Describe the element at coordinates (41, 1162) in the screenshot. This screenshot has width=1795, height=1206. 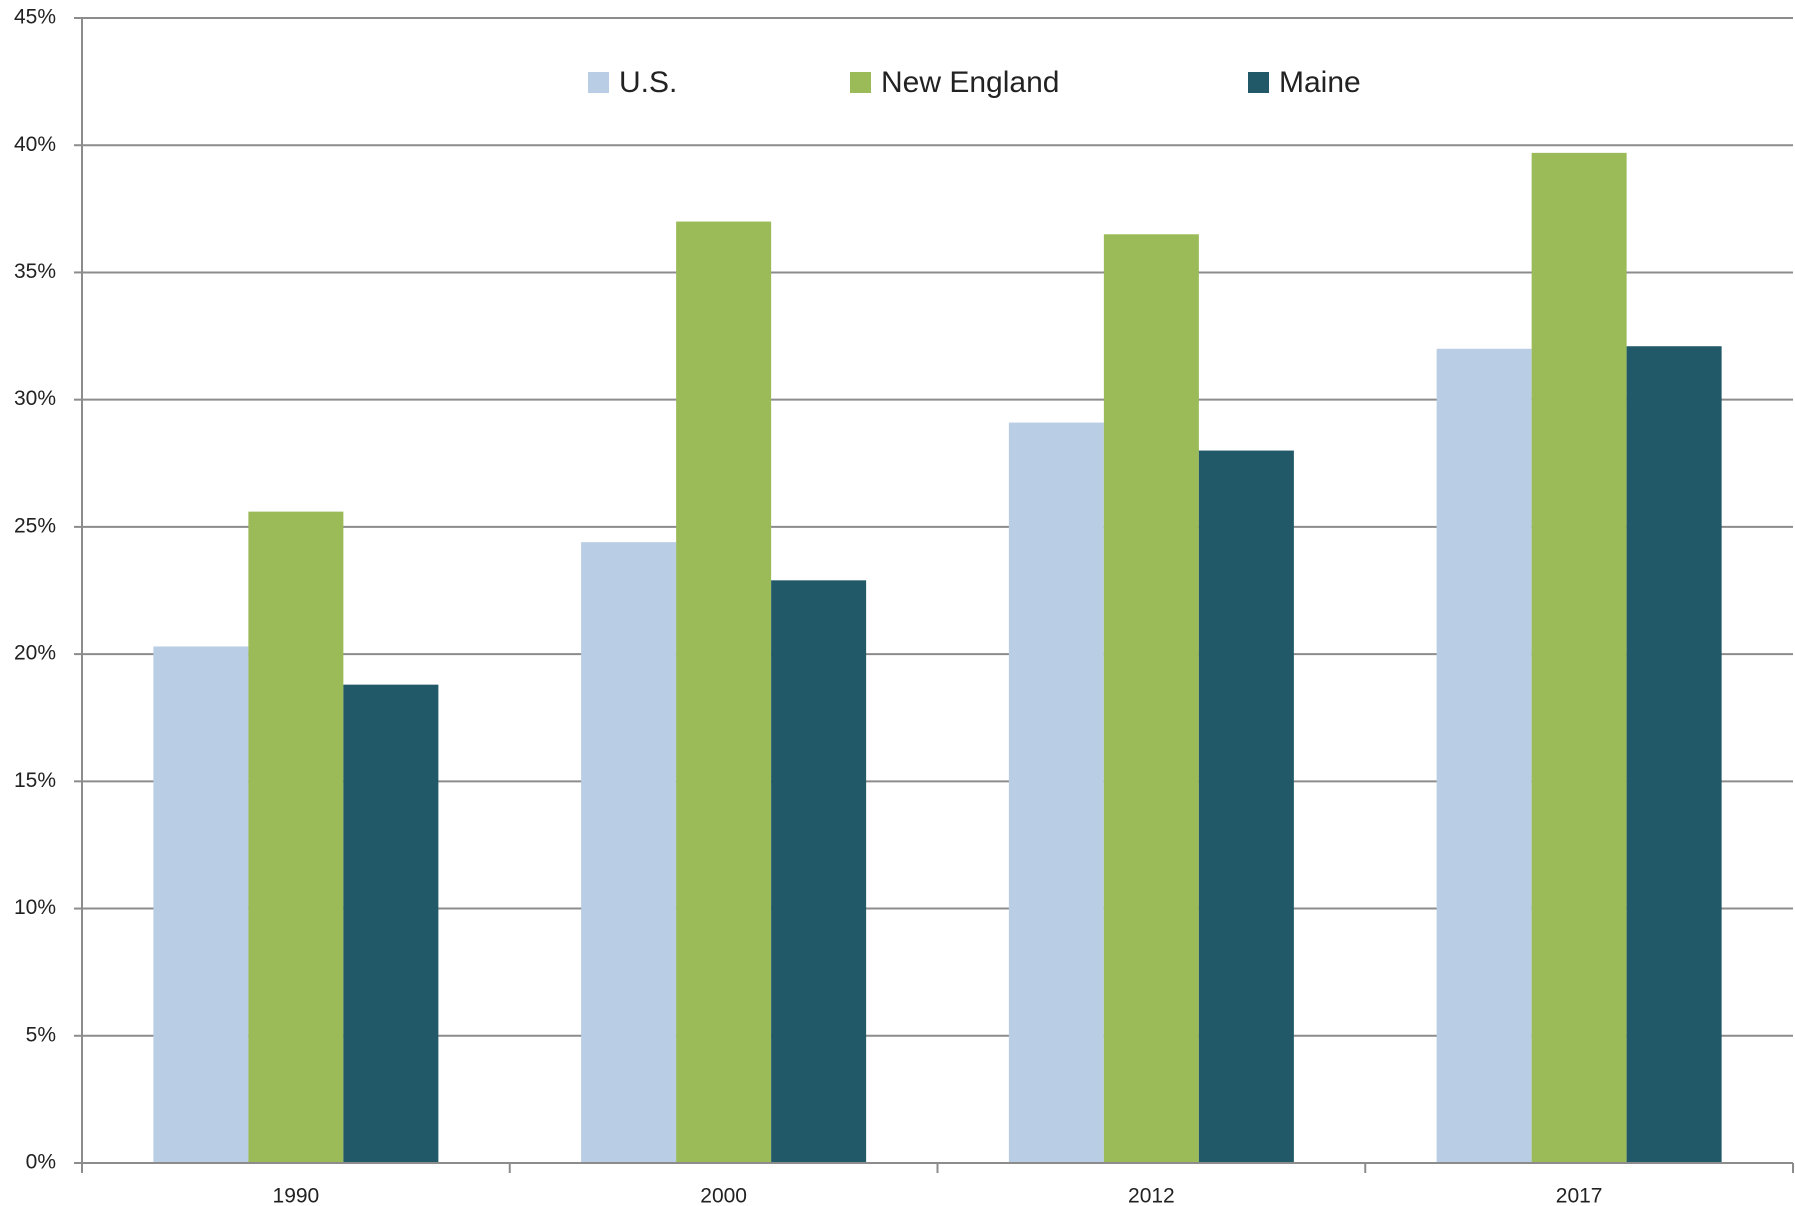
I see `y-tick-label: 0%` at that location.